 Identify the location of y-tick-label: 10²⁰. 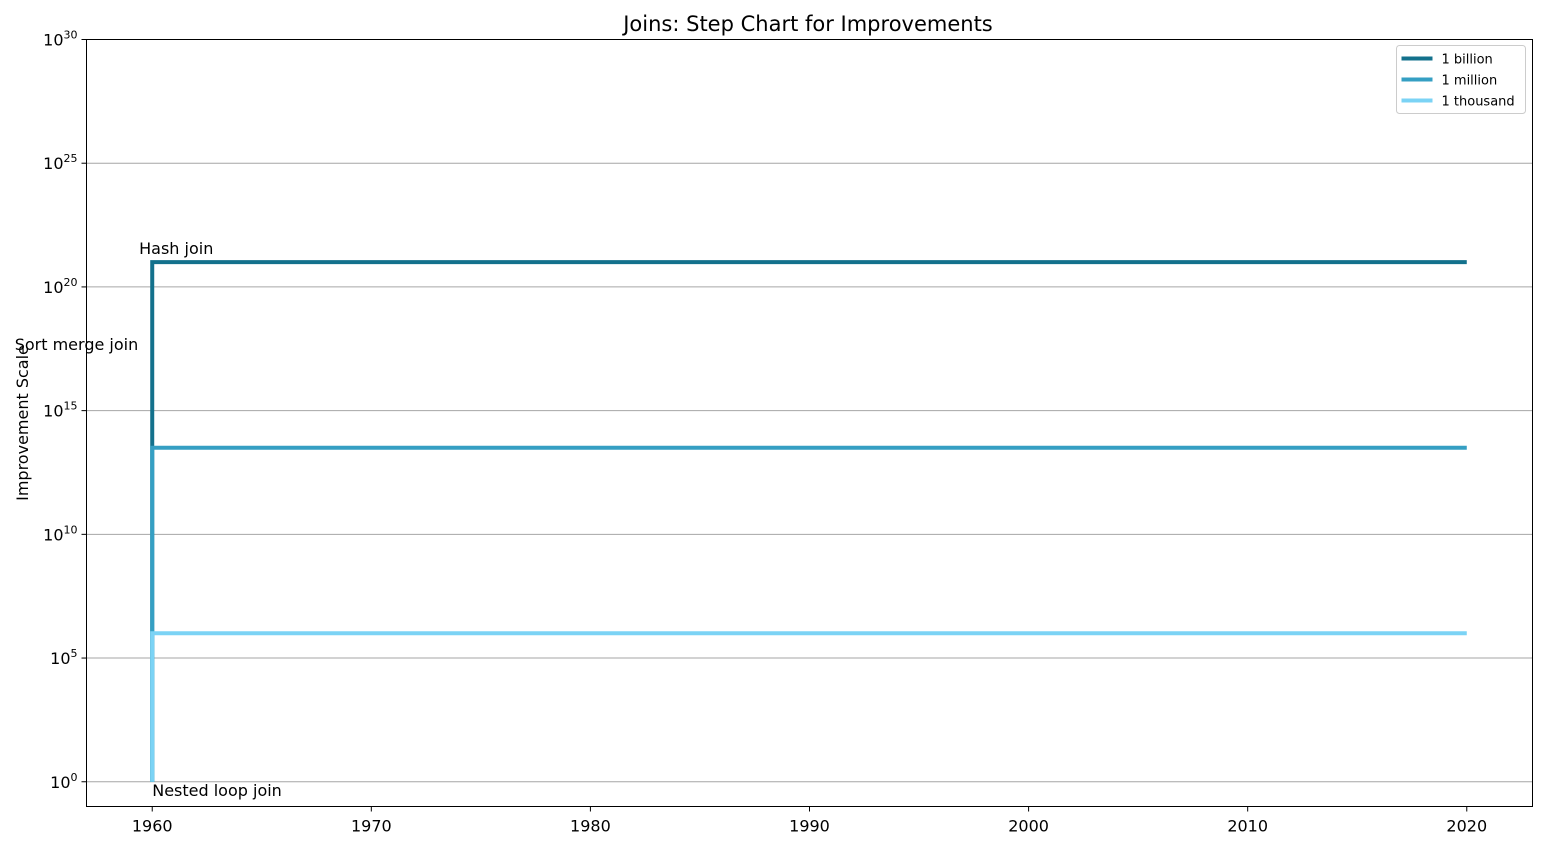
(60, 286).